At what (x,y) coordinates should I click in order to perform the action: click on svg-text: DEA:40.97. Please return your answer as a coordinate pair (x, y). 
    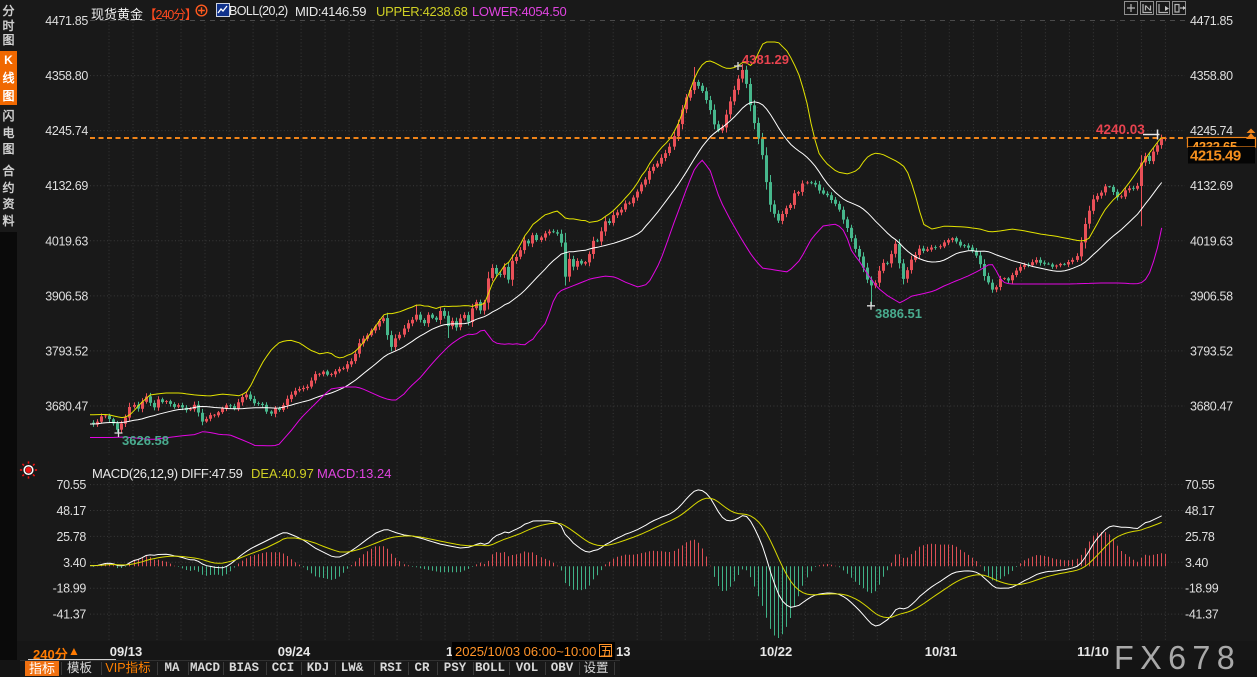
    Looking at the image, I should click on (282, 473).